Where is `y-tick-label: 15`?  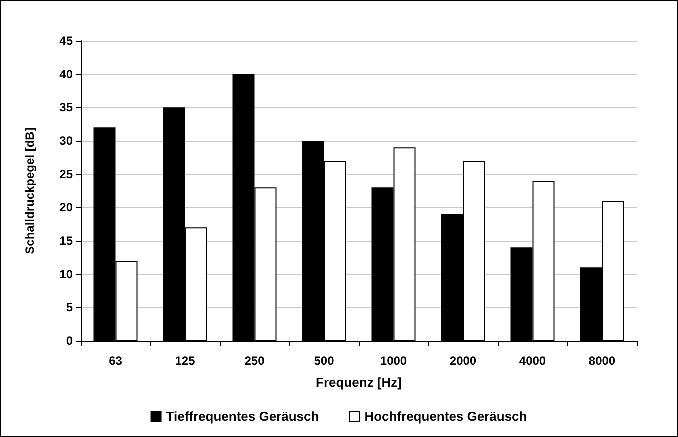 y-tick-label: 15 is located at coordinates (67, 241).